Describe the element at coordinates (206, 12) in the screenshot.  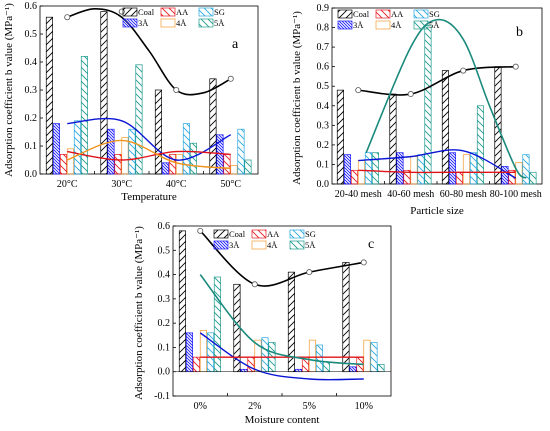
I see `legend-swatch-sg` at that location.